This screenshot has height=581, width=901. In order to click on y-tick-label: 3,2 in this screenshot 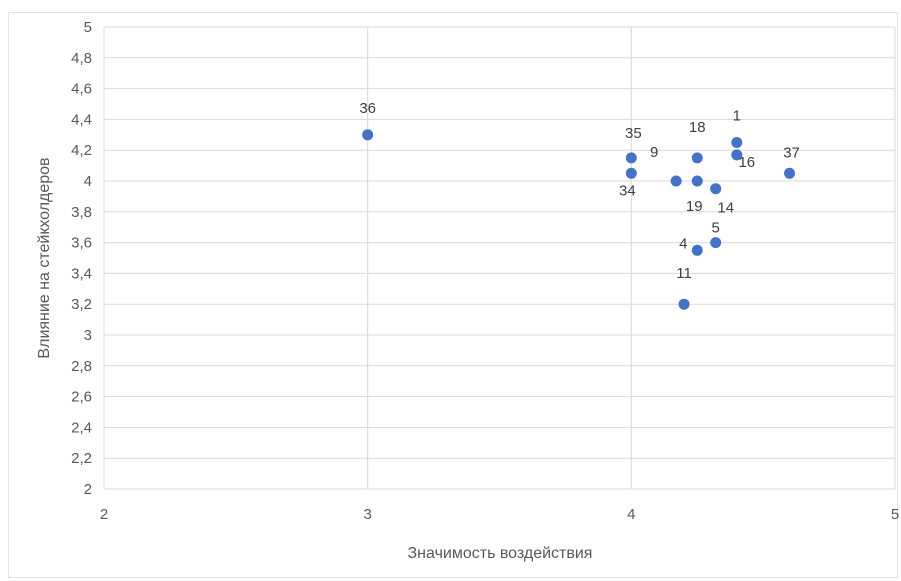, I will do `click(81, 304)`.